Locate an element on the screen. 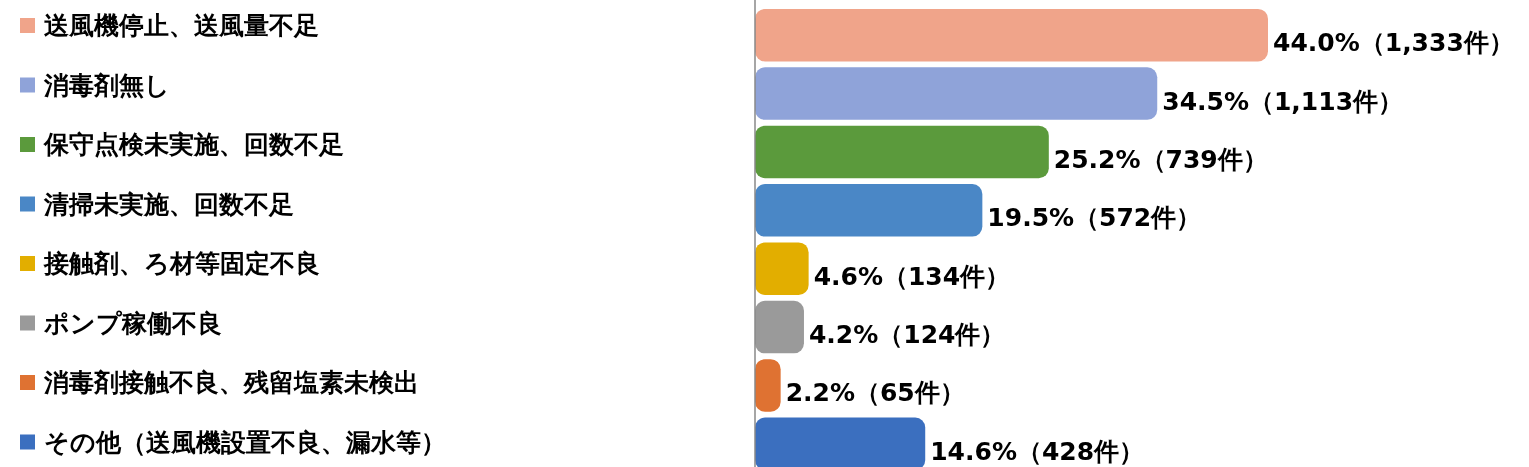 The height and width of the screenshot is (467, 1529). data-label: 14.6%（428件） is located at coordinates (1037, 451).